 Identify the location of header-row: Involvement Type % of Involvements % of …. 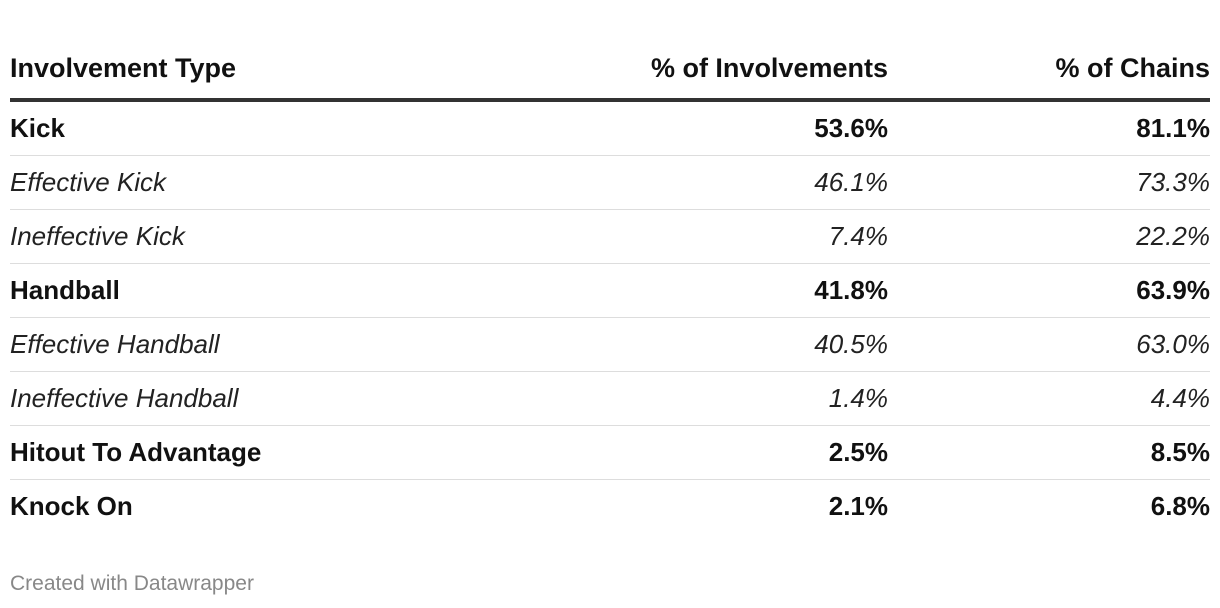
(610, 70).